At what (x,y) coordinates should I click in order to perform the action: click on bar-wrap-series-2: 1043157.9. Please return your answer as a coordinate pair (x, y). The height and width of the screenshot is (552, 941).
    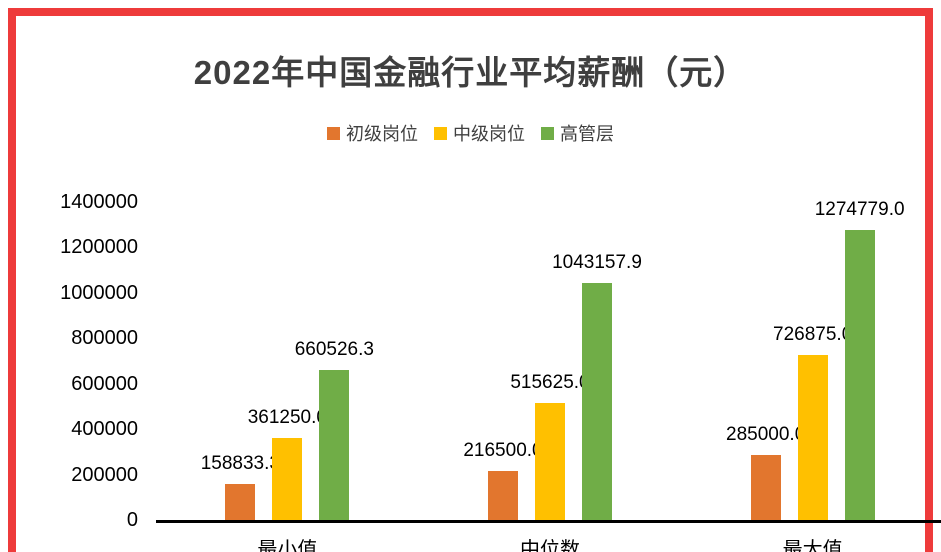
    Looking at the image, I should click on (597, 386).